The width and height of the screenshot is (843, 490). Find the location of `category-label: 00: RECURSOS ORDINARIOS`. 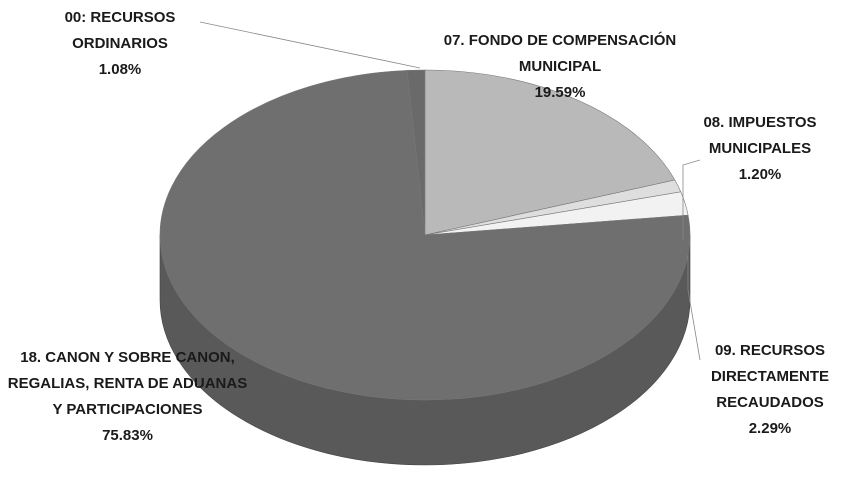

category-label: 00: RECURSOS ORDINARIOS is located at coordinates (120, 30).